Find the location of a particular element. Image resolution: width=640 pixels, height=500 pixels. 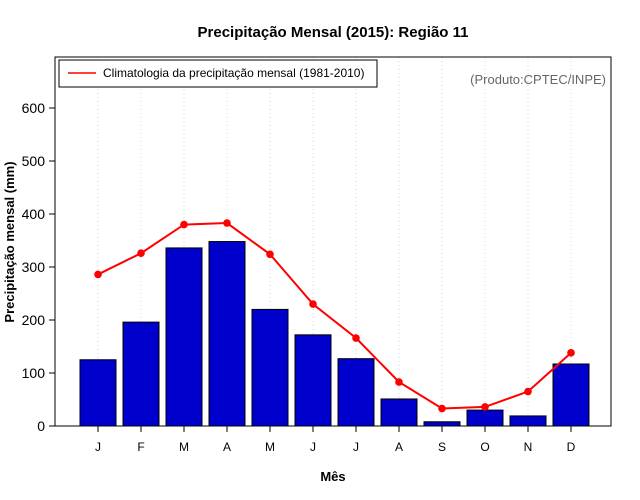

x-tick-label: O is located at coordinates (484, 447).